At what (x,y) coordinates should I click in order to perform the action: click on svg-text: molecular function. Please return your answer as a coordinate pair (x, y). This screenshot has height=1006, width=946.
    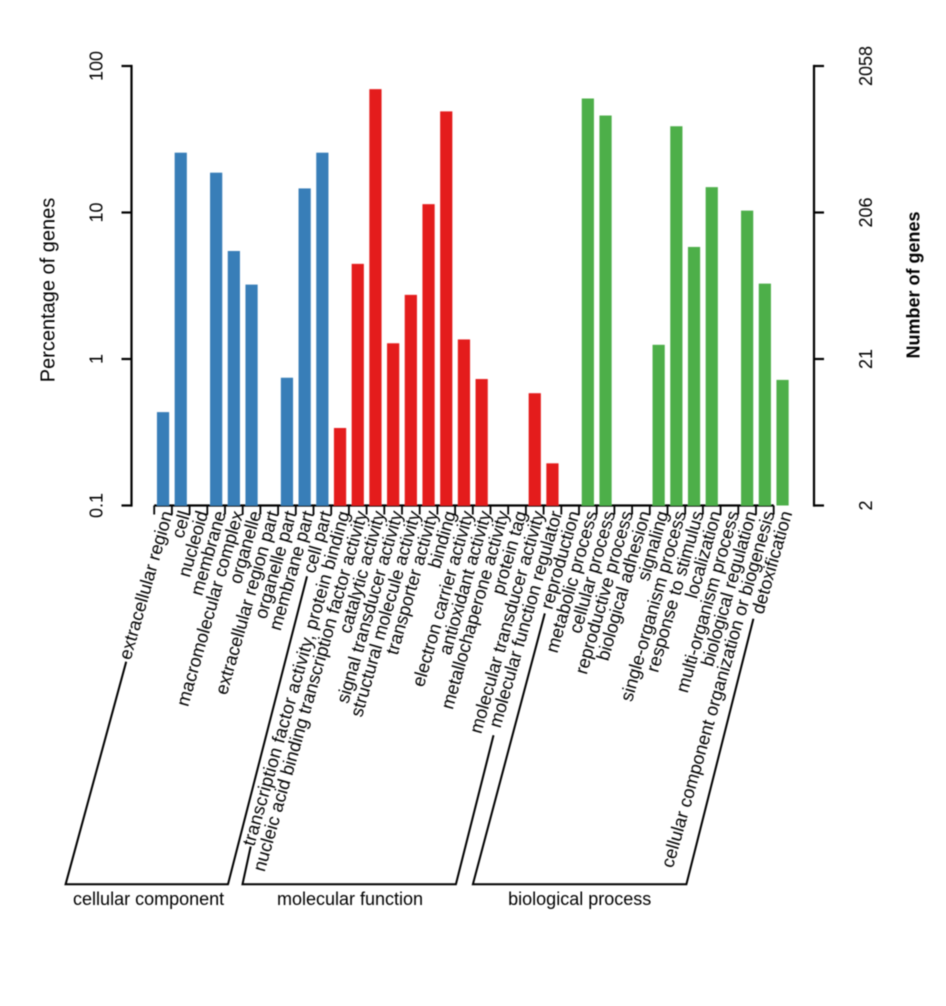
    Looking at the image, I should click on (350, 899).